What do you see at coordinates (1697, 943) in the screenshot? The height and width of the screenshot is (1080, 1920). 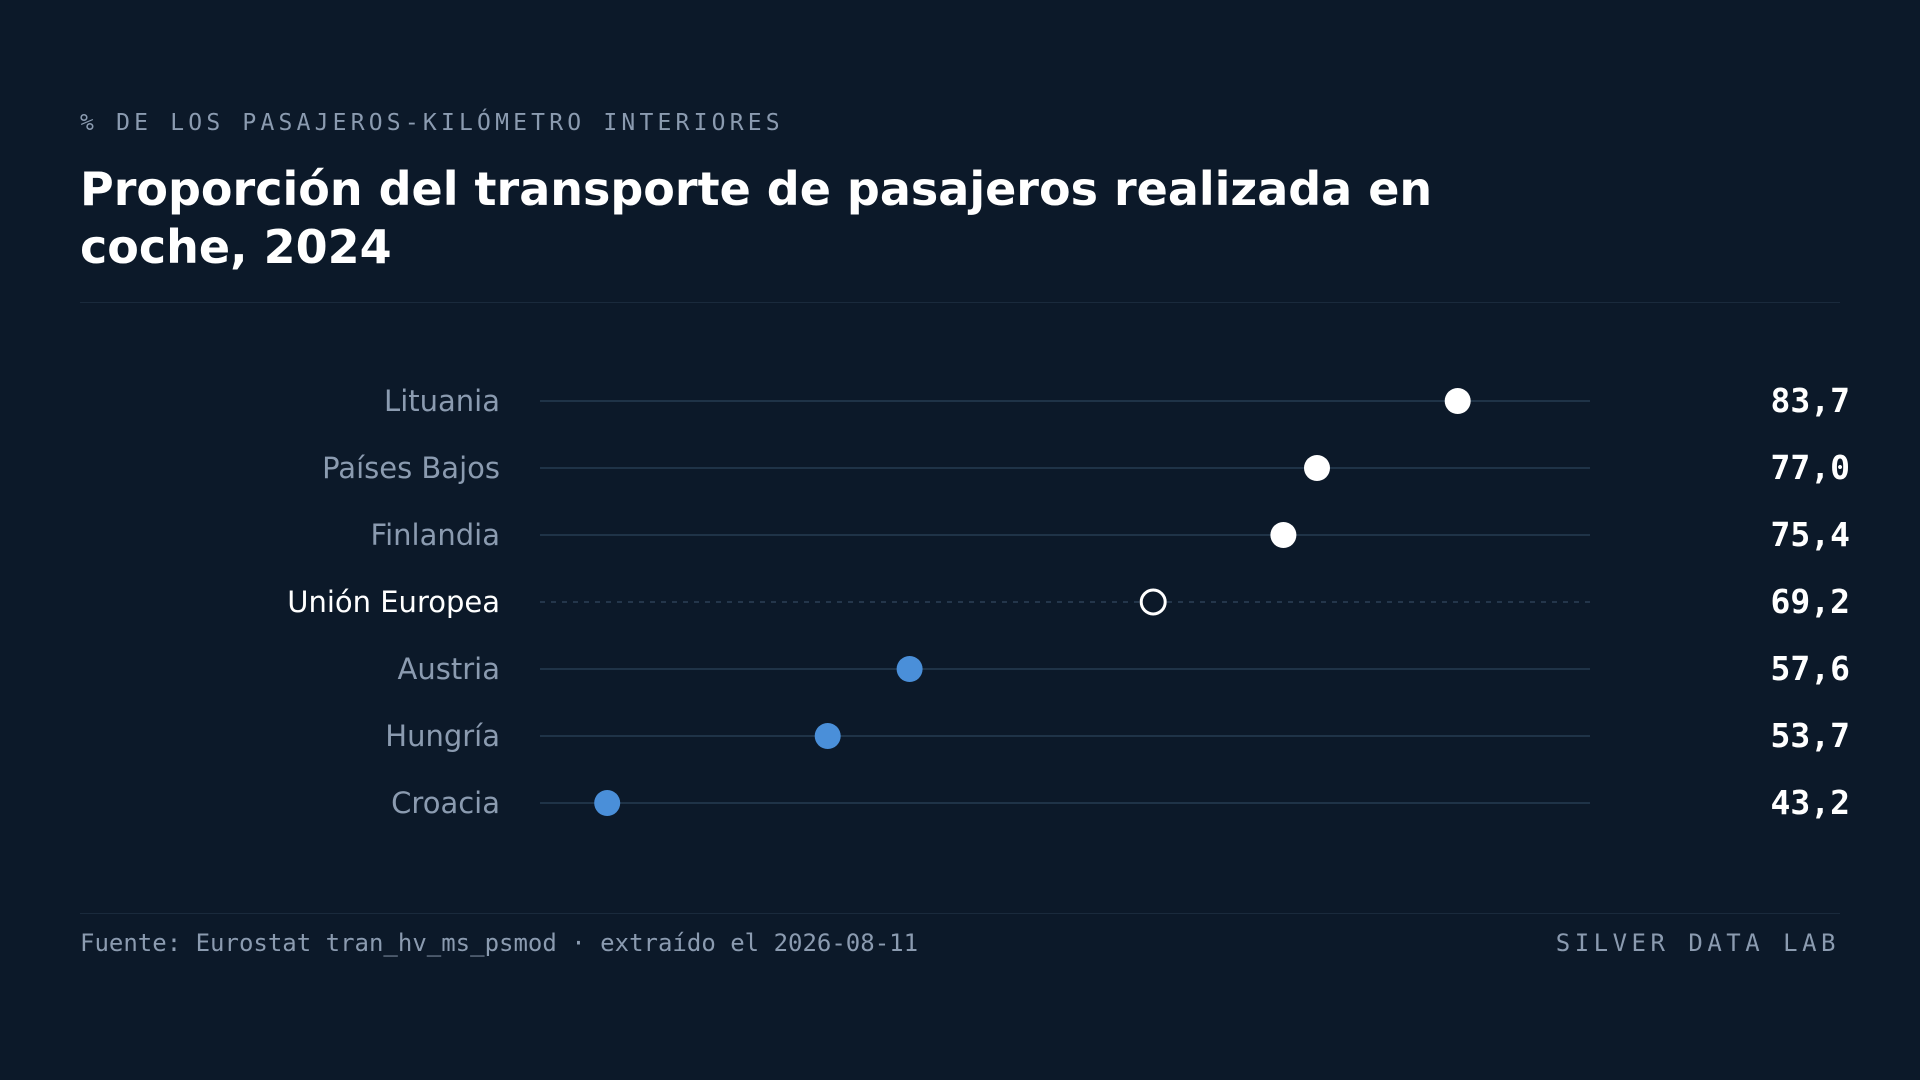 I see `brand-label: SILVER DATA LAB` at bounding box center [1697, 943].